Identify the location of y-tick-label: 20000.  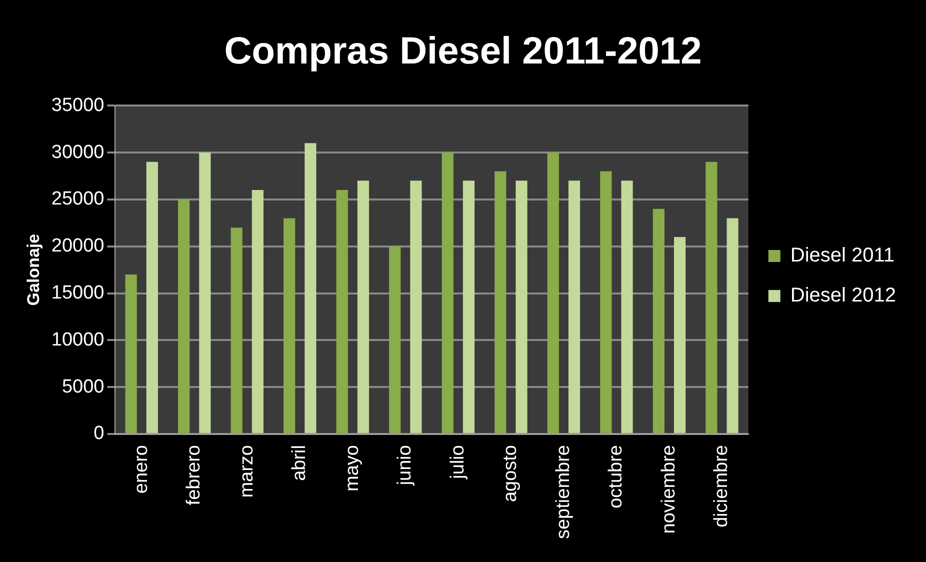
(77, 246).